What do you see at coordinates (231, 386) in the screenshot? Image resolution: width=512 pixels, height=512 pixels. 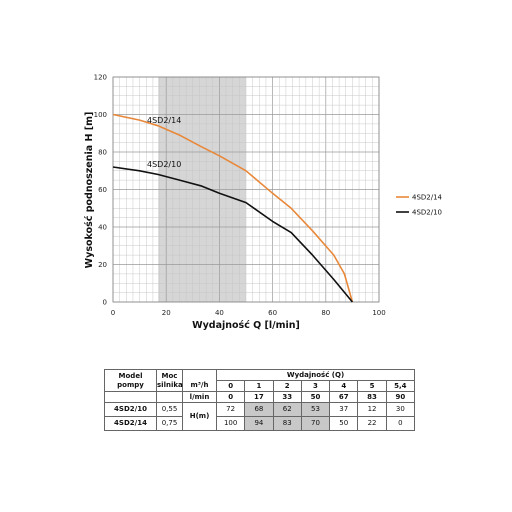 I see `q-m3h-cell: 0` at bounding box center [231, 386].